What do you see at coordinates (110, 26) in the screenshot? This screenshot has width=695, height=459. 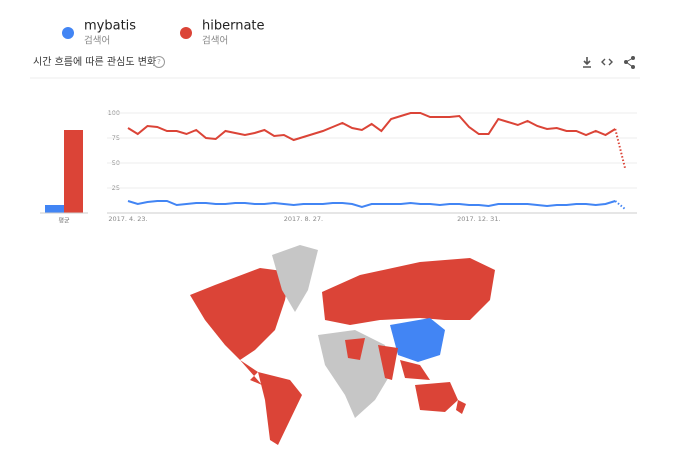 I see `legend-name: mybatis` at bounding box center [110, 26].